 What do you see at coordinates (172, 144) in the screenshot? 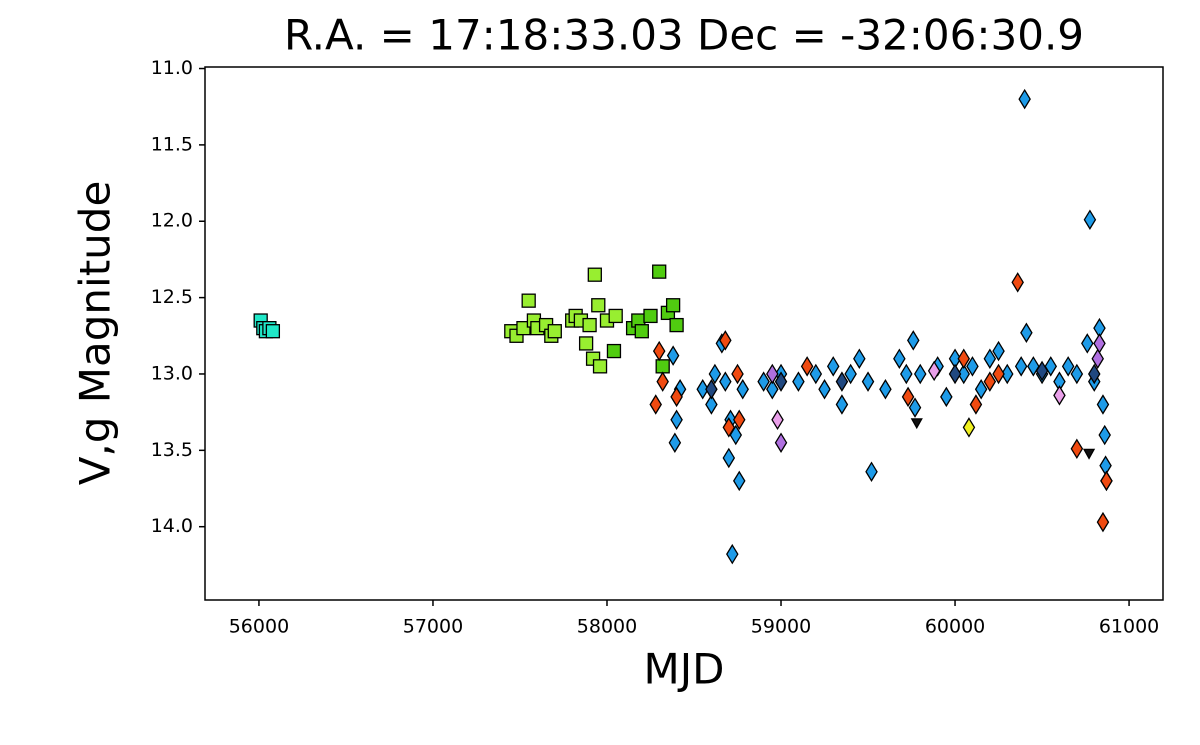
I see `y-tick-label: 11.5` at bounding box center [172, 144].